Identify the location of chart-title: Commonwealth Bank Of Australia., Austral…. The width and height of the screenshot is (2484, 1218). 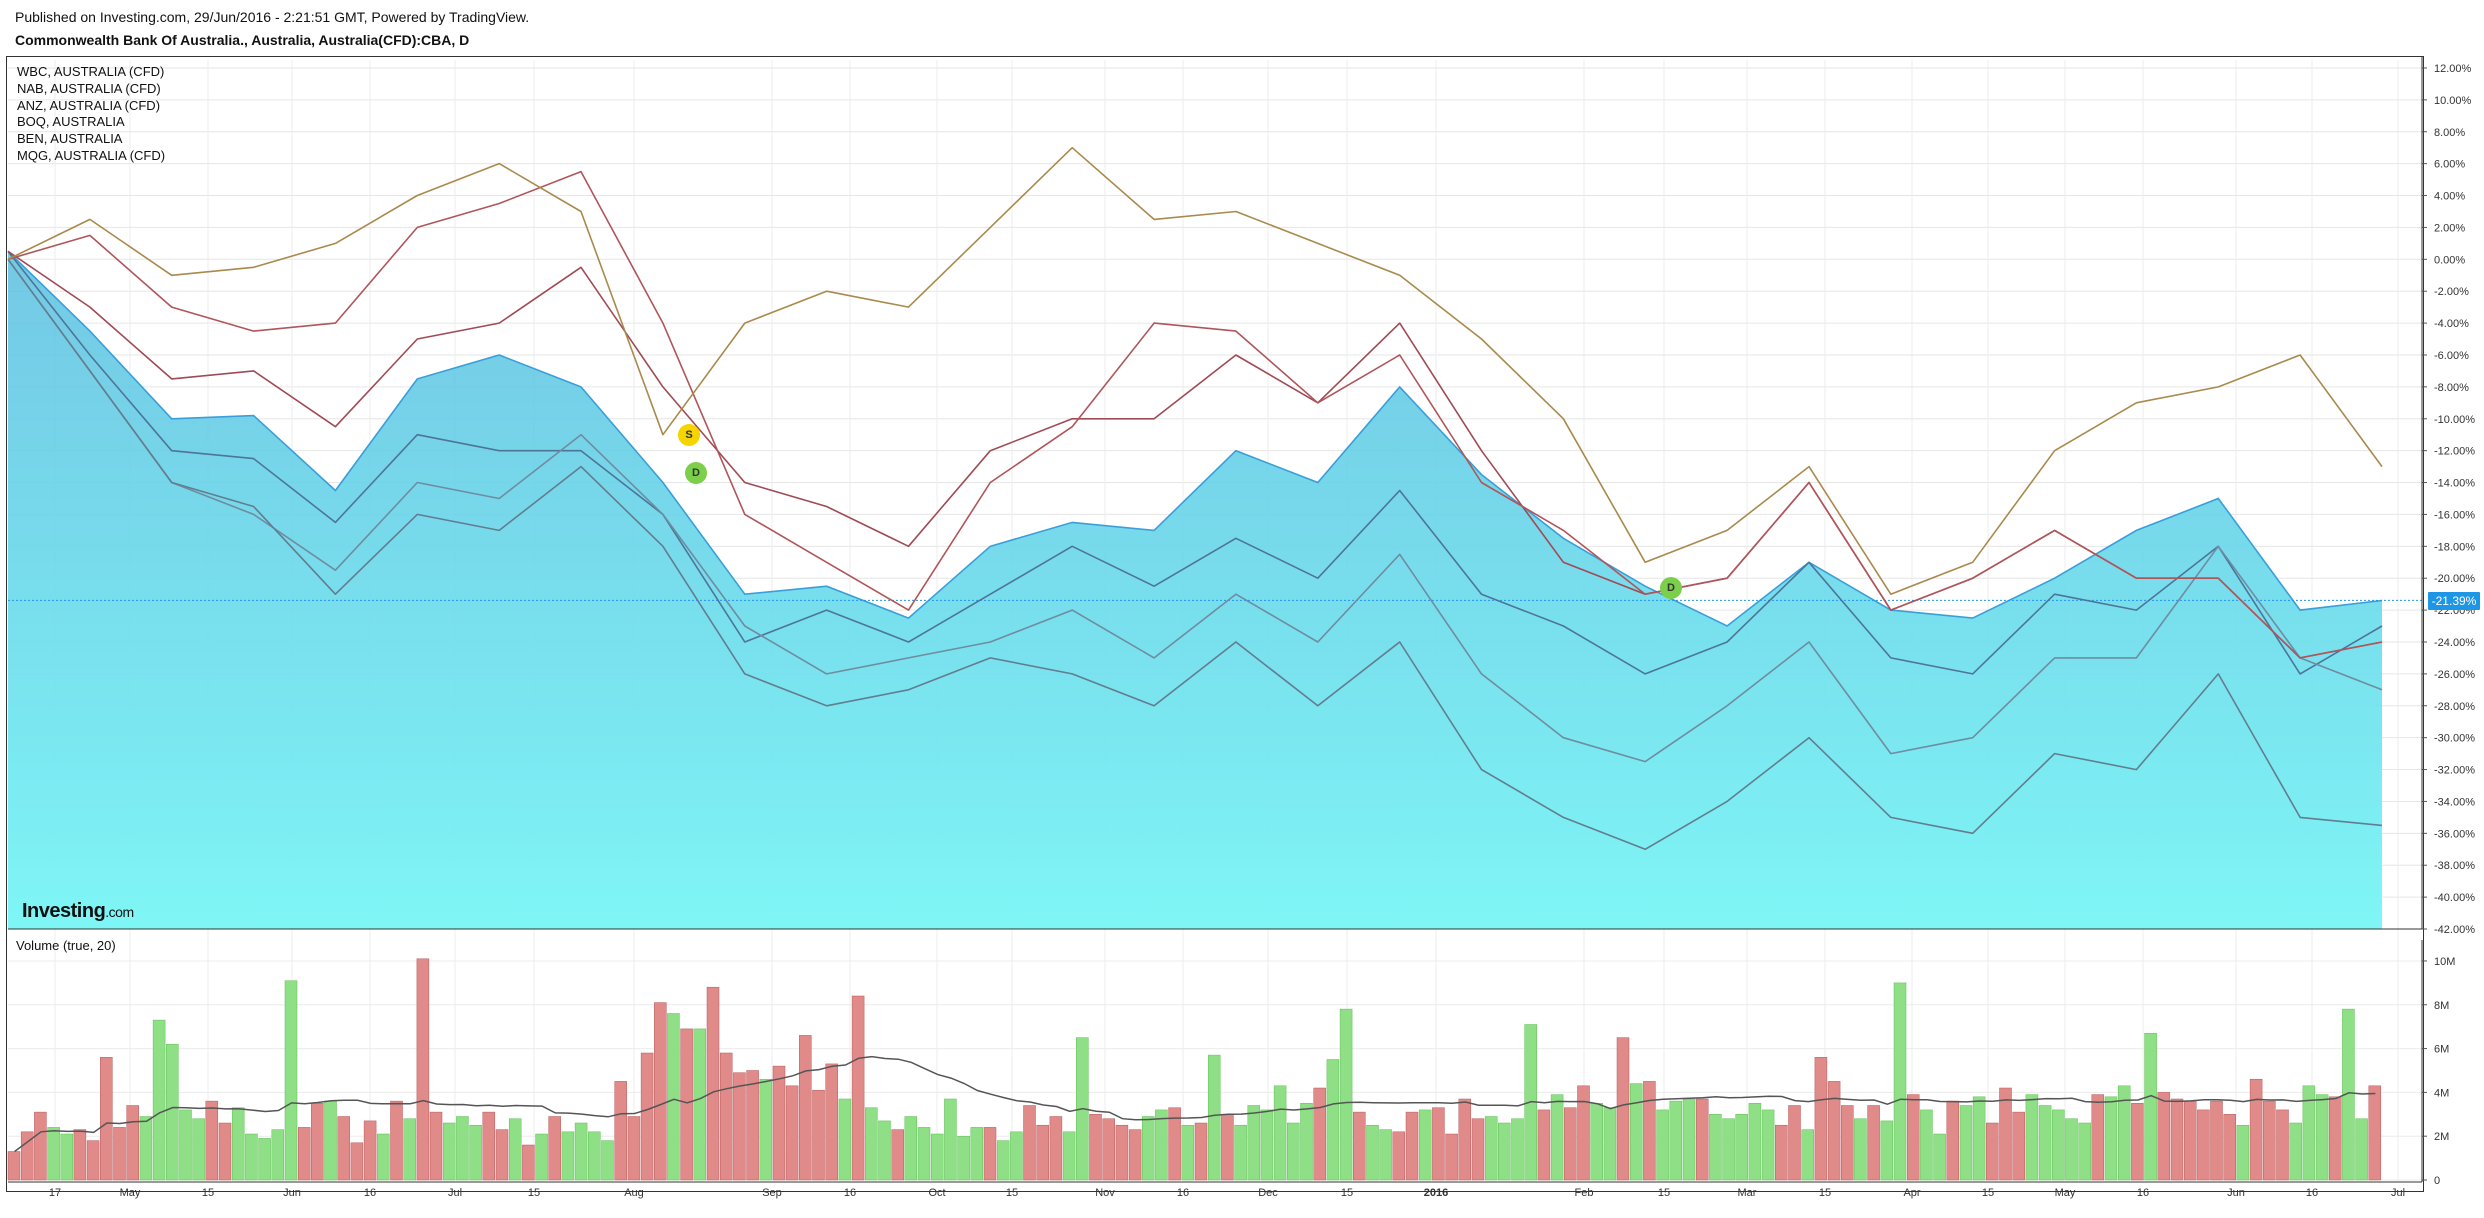
(242, 40).